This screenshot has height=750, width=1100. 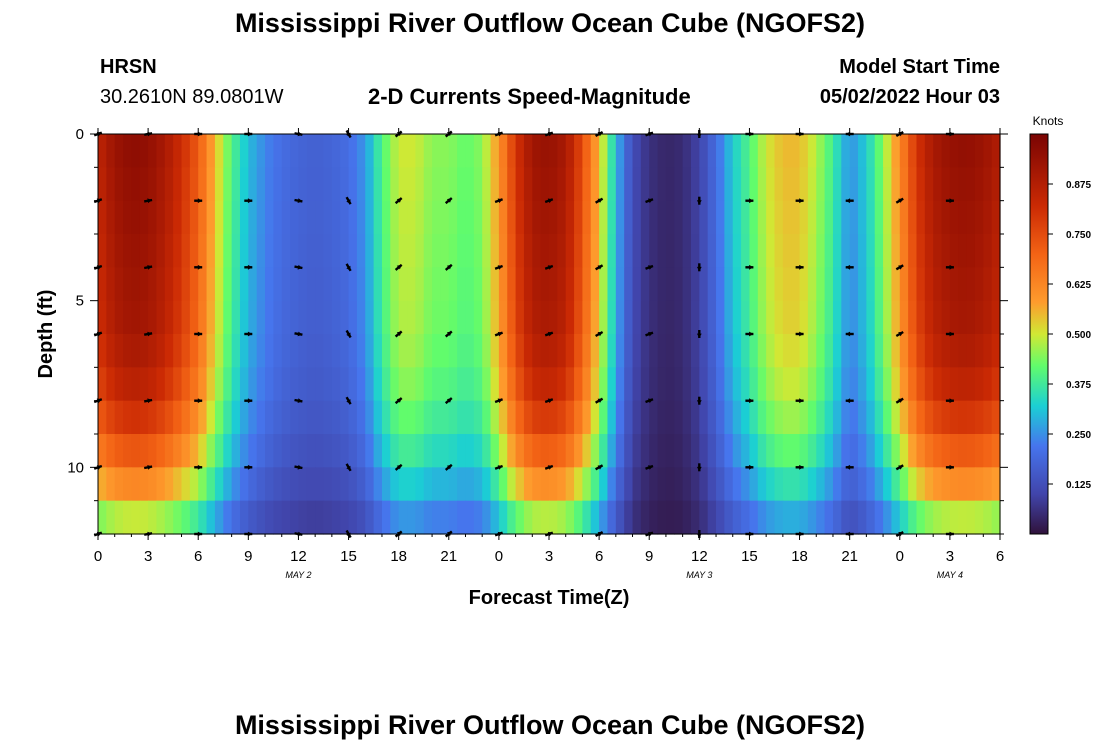 I want to click on x-tick-label: 3, so click(x=148, y=556).